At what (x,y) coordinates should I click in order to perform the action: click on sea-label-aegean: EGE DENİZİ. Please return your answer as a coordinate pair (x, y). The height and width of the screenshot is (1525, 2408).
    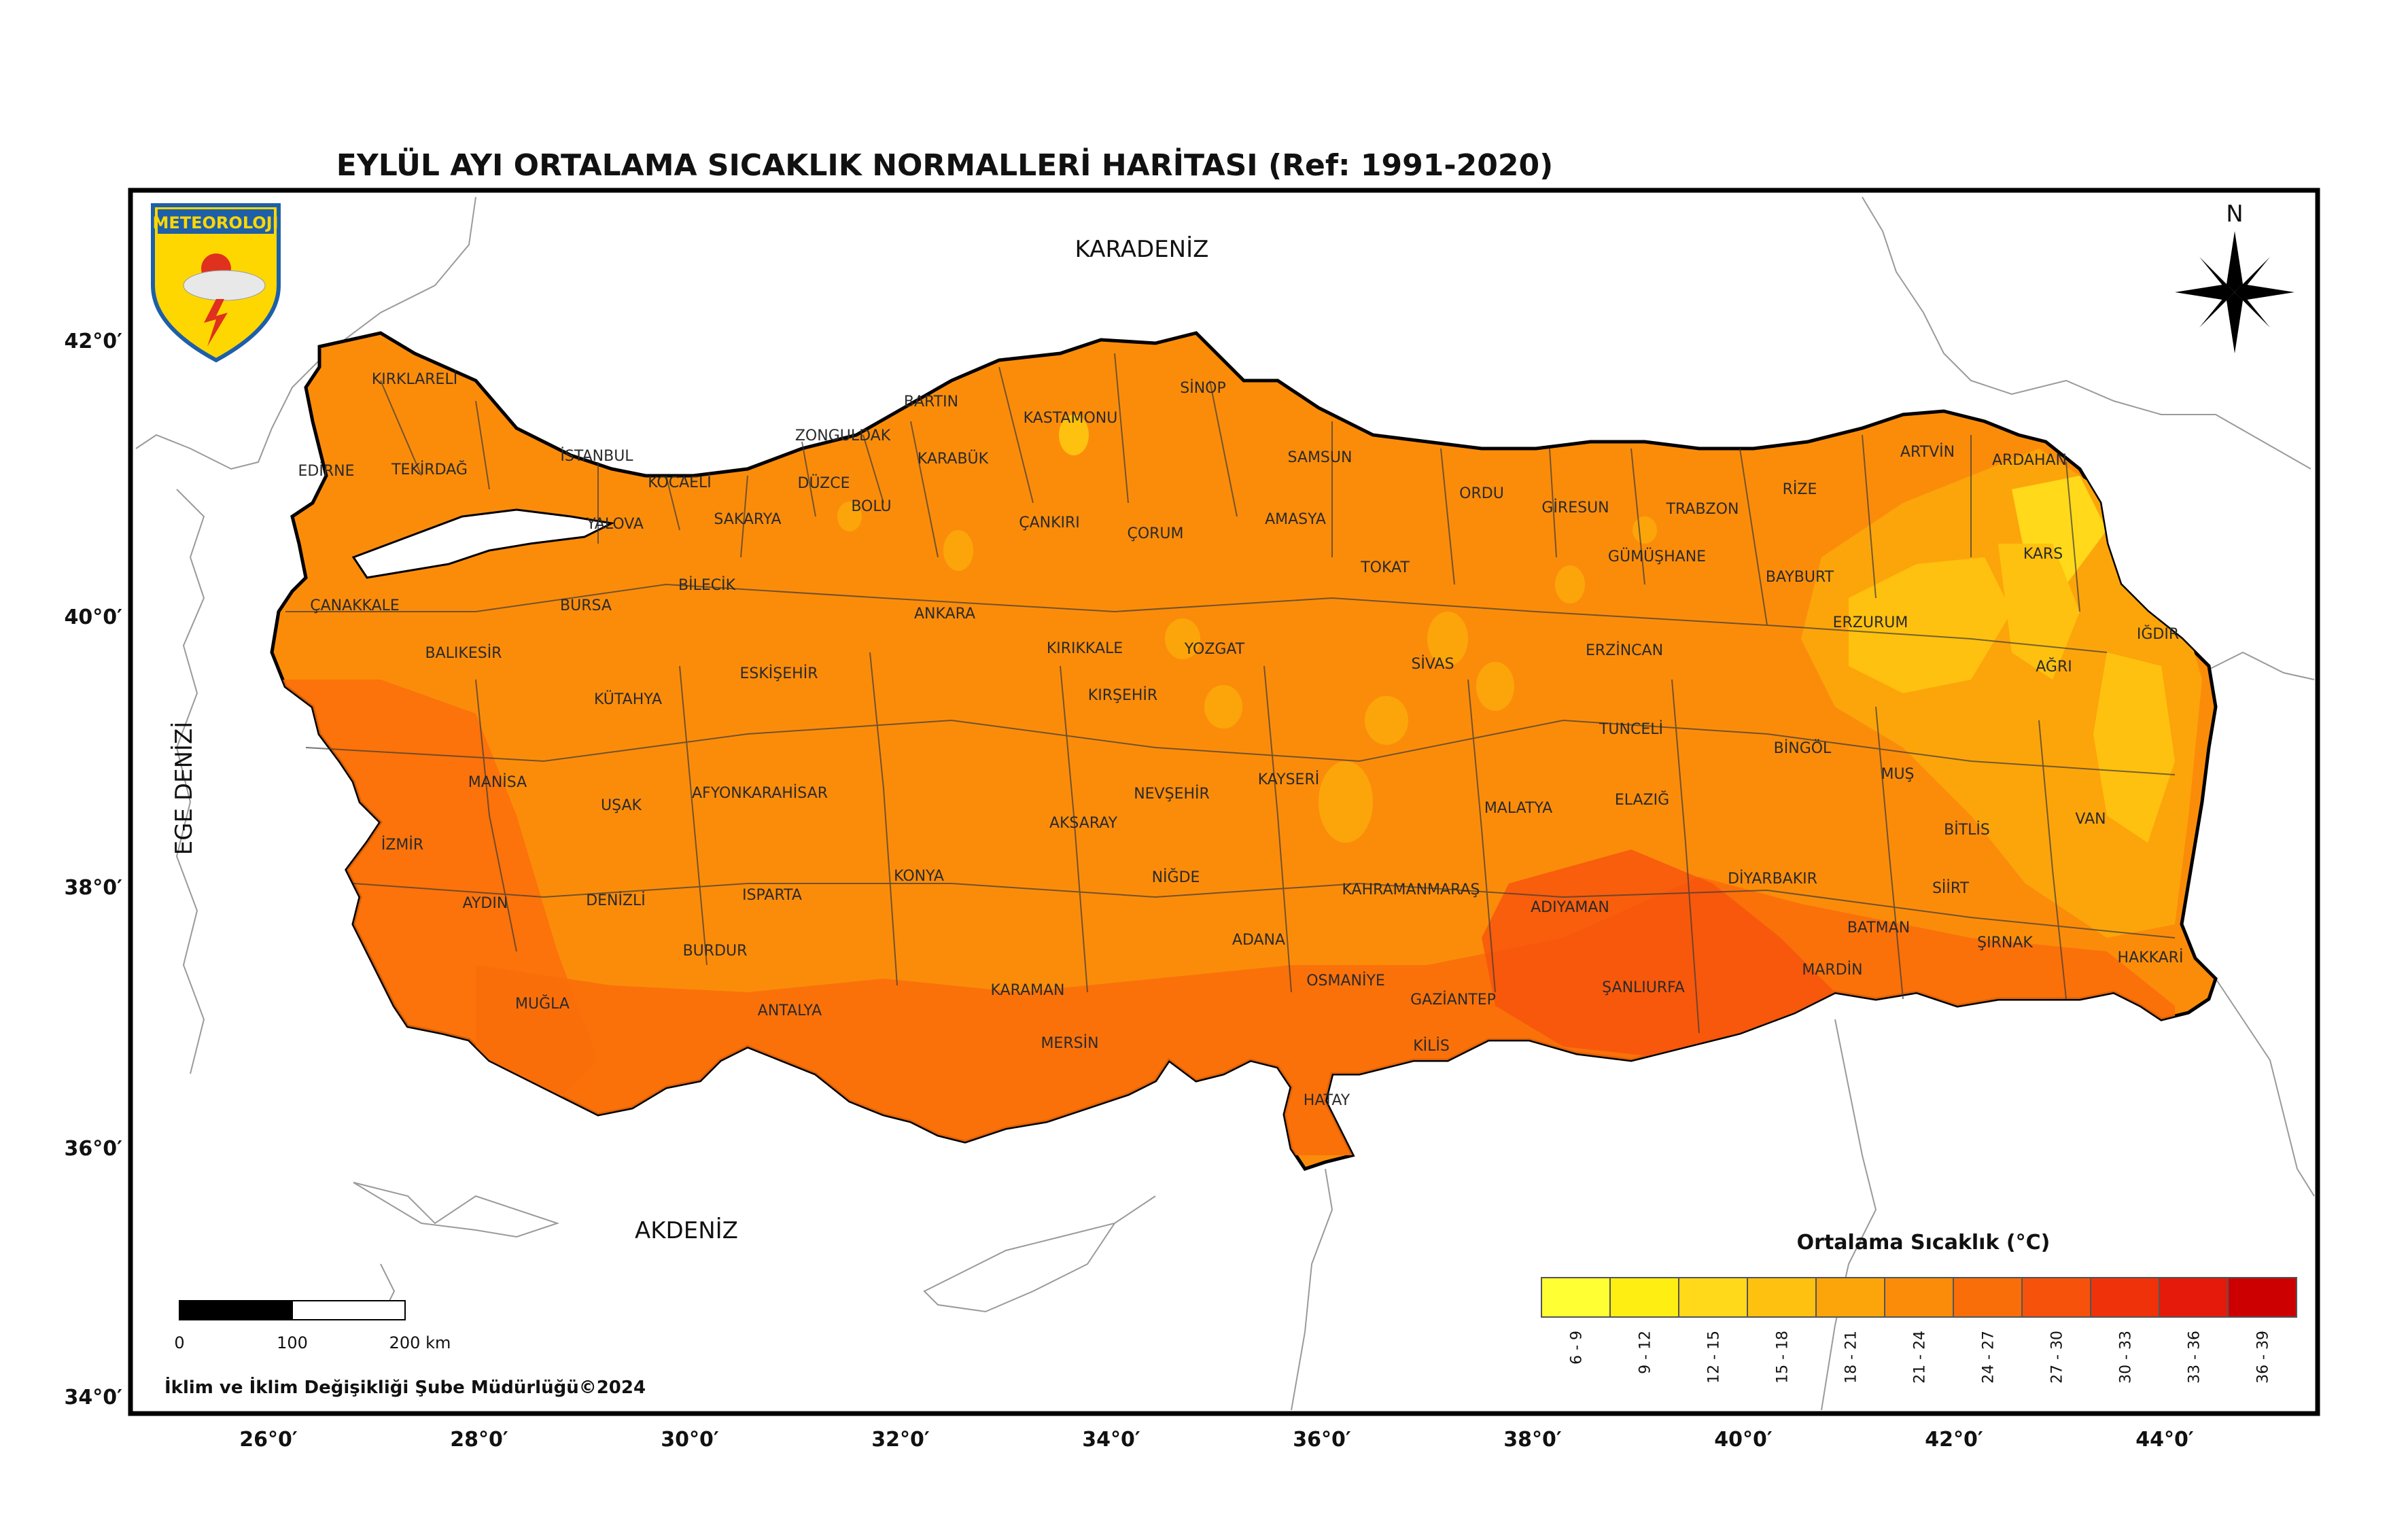
    Looking at the image, I should click on (184, 789).